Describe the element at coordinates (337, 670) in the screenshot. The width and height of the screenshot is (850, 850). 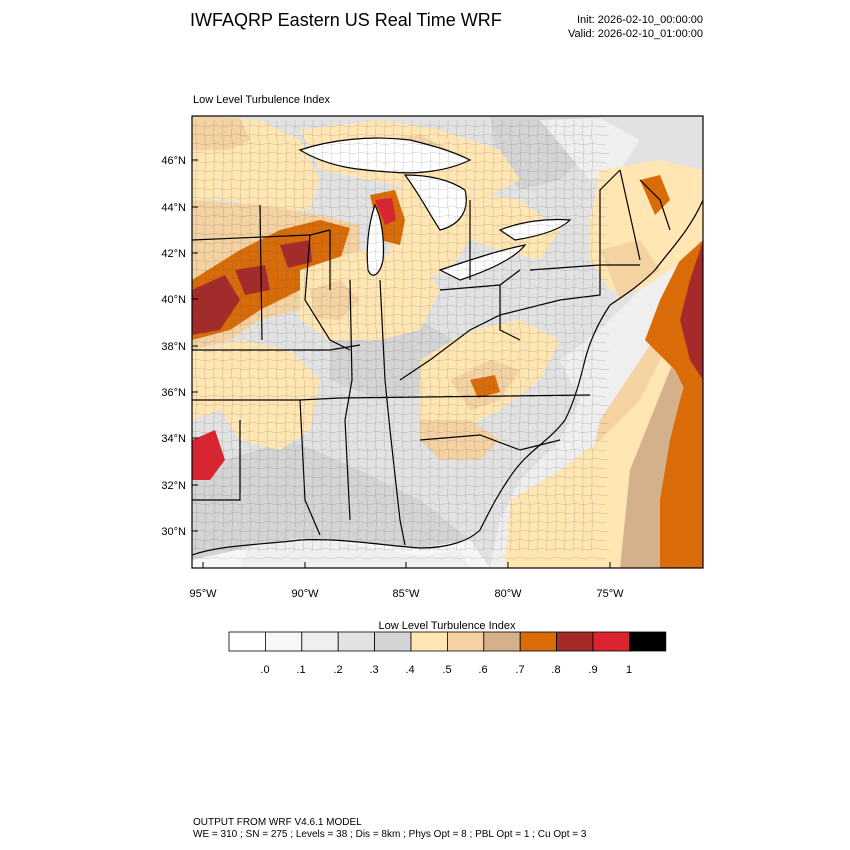
I see `colorbar-label: .2` at that location.